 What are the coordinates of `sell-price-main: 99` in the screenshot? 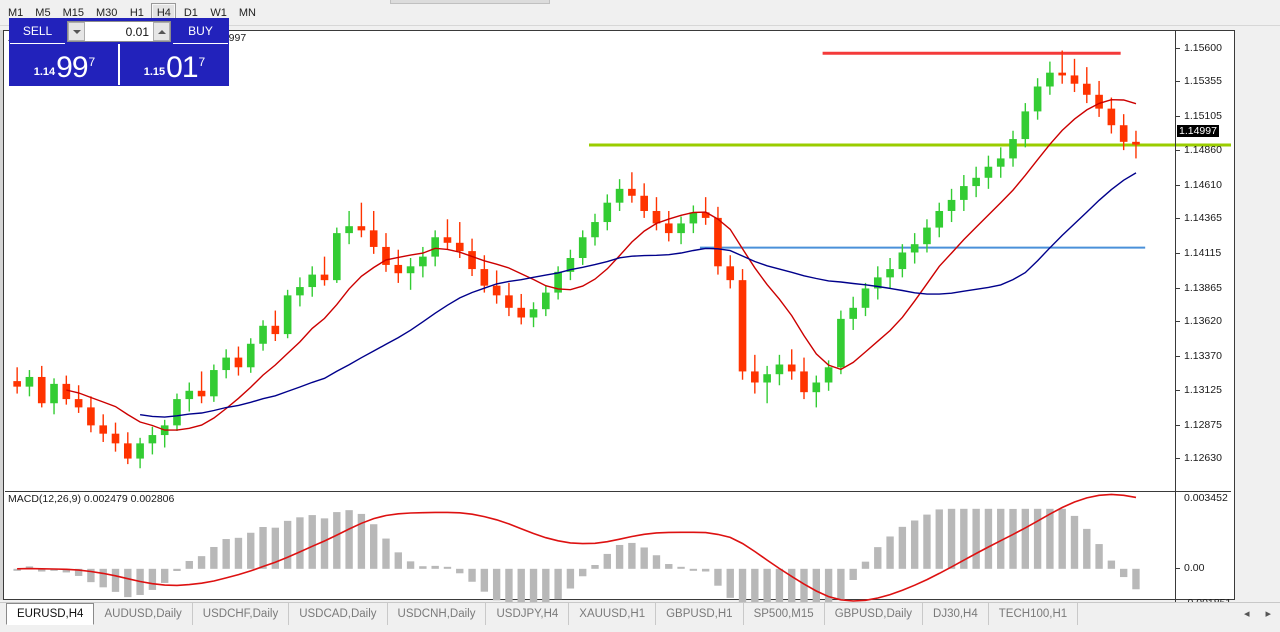 It's located at (72, 67).